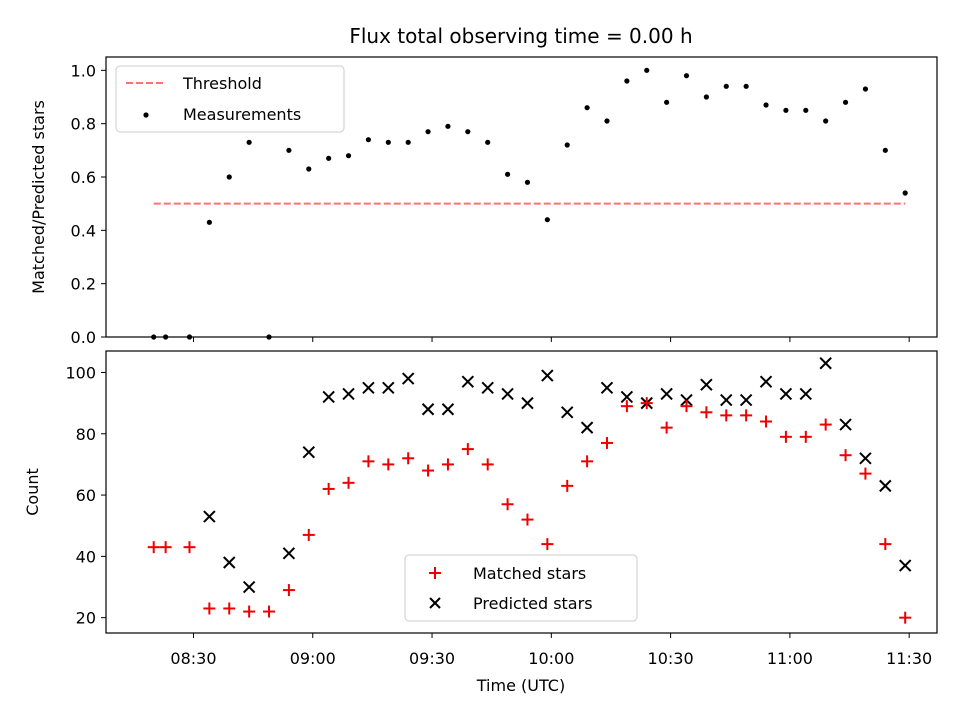 The width and height of the screenshot is (960, 720). Describe the element at coordinates (521, 588) in the screenshot. I see `count-legend: Matched stars Predicted stars` at that location.